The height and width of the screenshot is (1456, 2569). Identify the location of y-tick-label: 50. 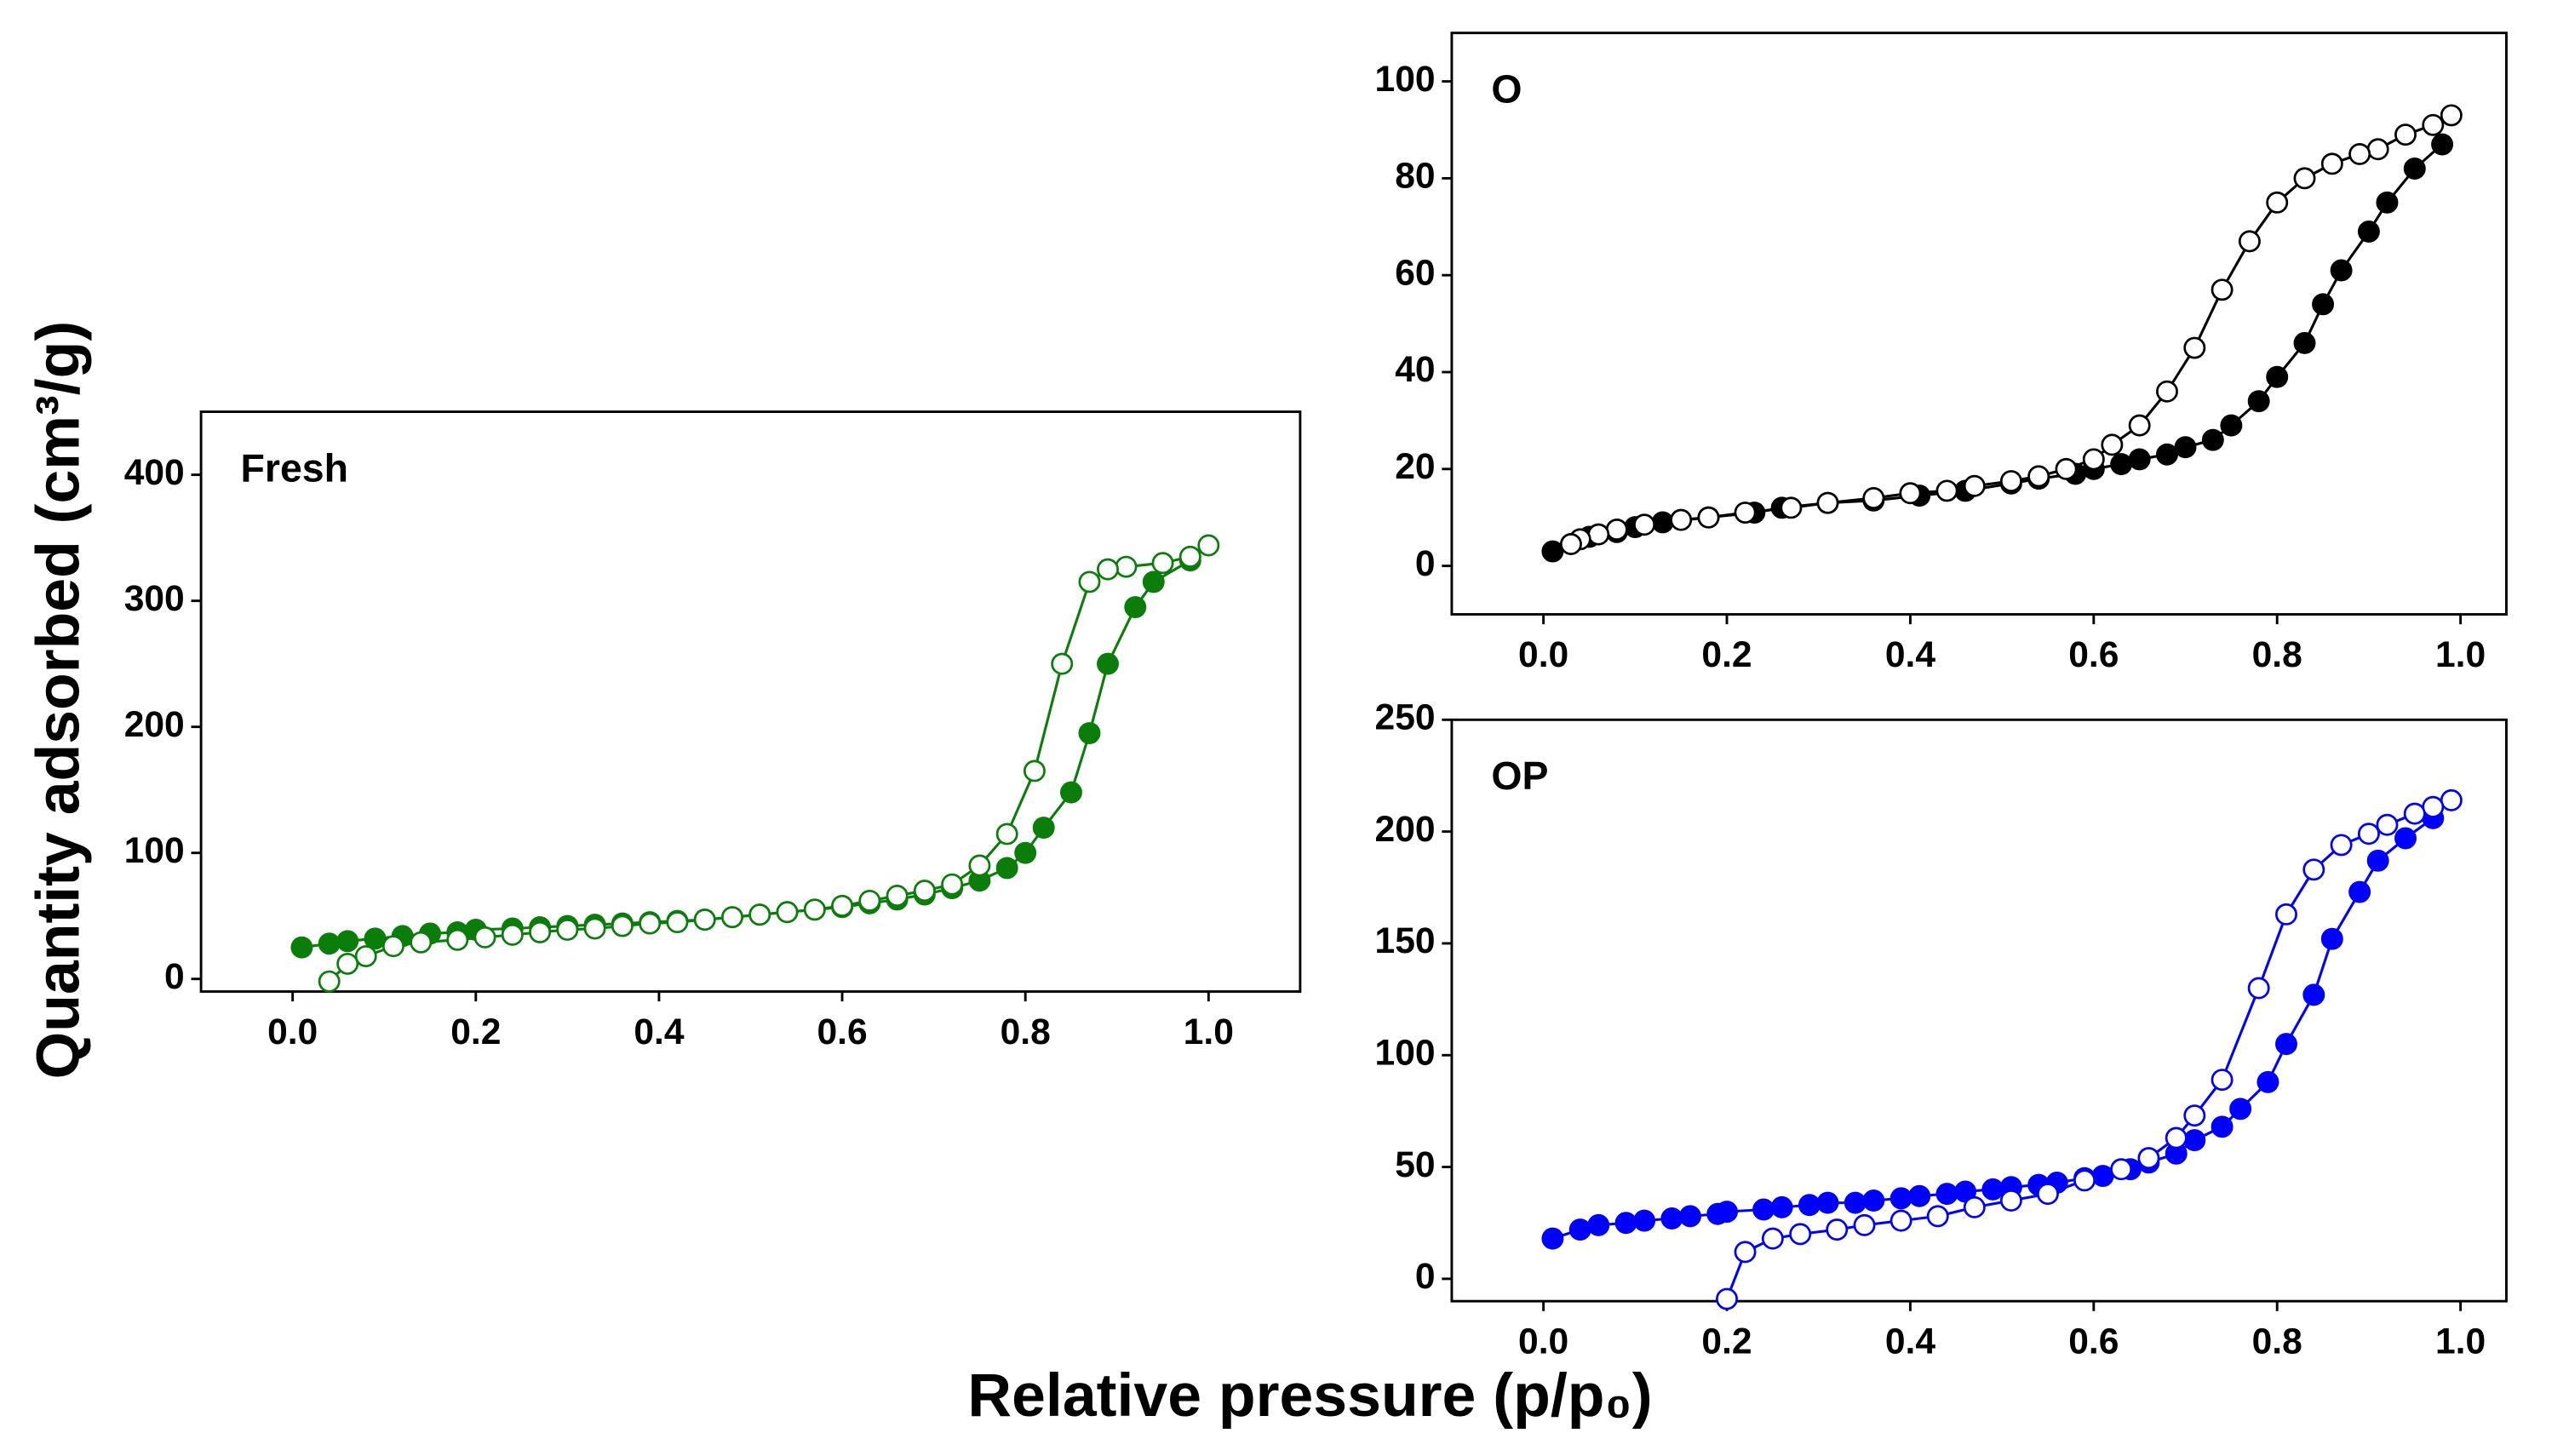
(1415, 1165).